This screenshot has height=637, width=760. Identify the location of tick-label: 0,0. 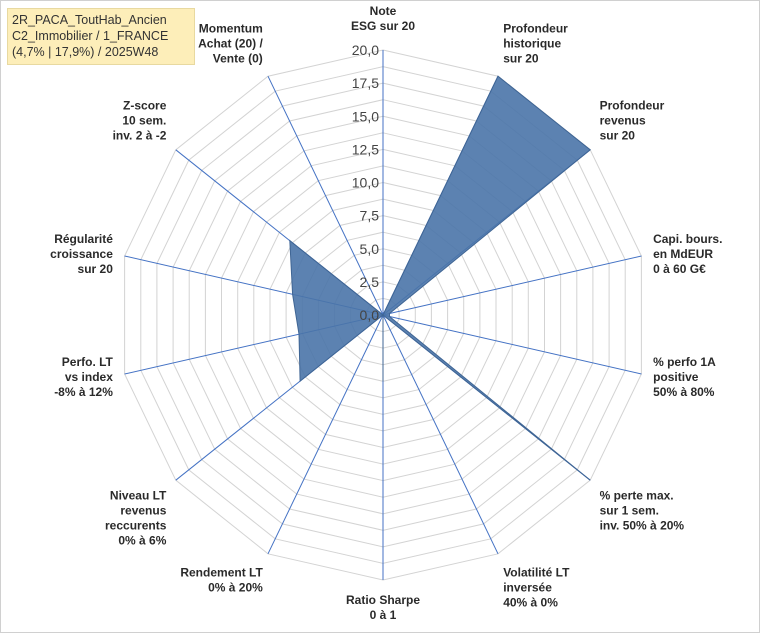
(370, 315).